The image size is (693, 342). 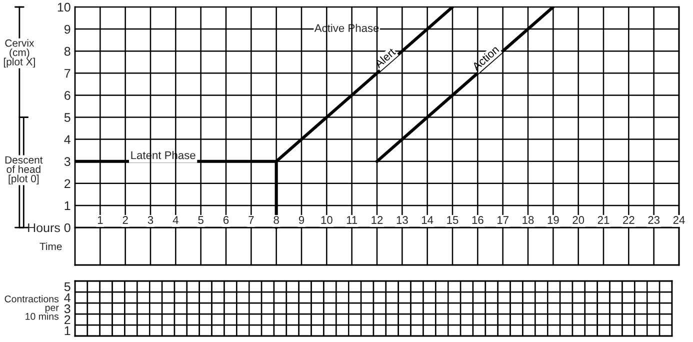 What do you see at coordinates (503, 220) in the screenshot?
I see `x-tick-label: 17` at bounding box center [503, 220].